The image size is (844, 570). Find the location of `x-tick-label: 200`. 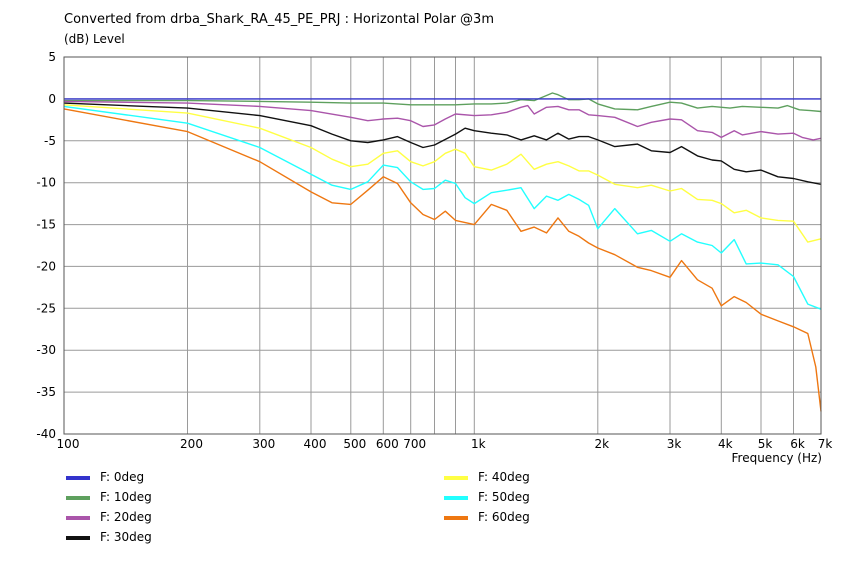

x-tick-label: 200 is located at coordinates (191, 444).